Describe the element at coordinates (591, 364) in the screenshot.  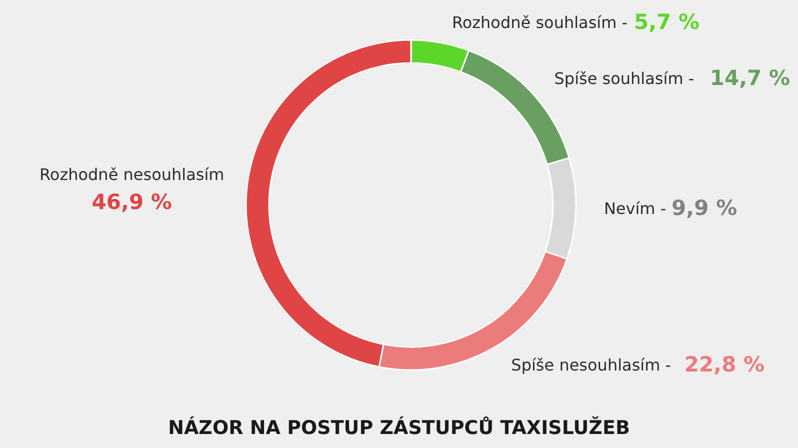
I see `slice-label: Spíše nesouhlasím -` at that location.